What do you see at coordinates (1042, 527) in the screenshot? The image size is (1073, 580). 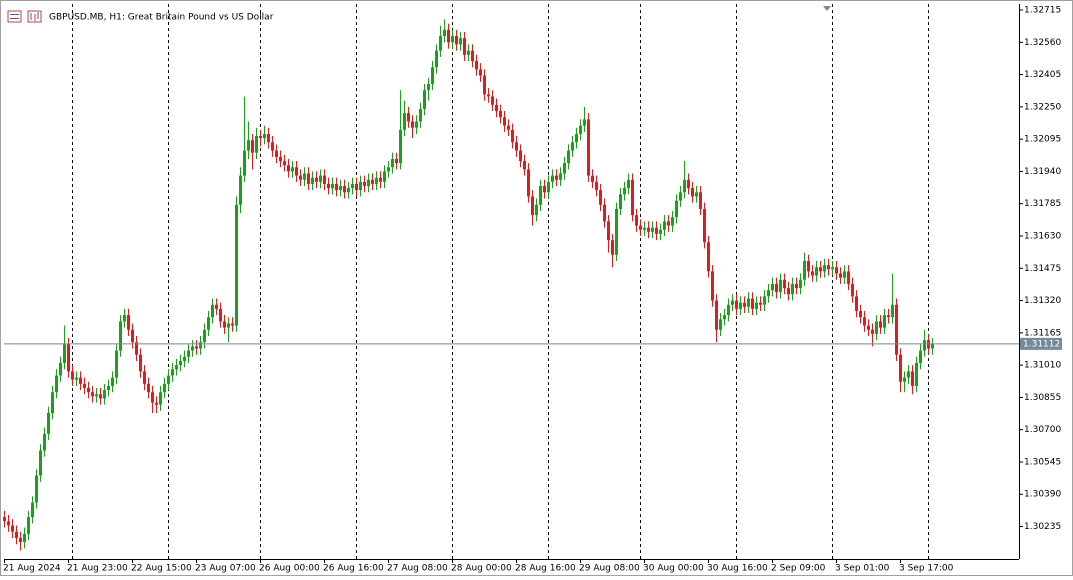 I see `y-tick-label: 1.30235` at bounding box center [1042, 527].